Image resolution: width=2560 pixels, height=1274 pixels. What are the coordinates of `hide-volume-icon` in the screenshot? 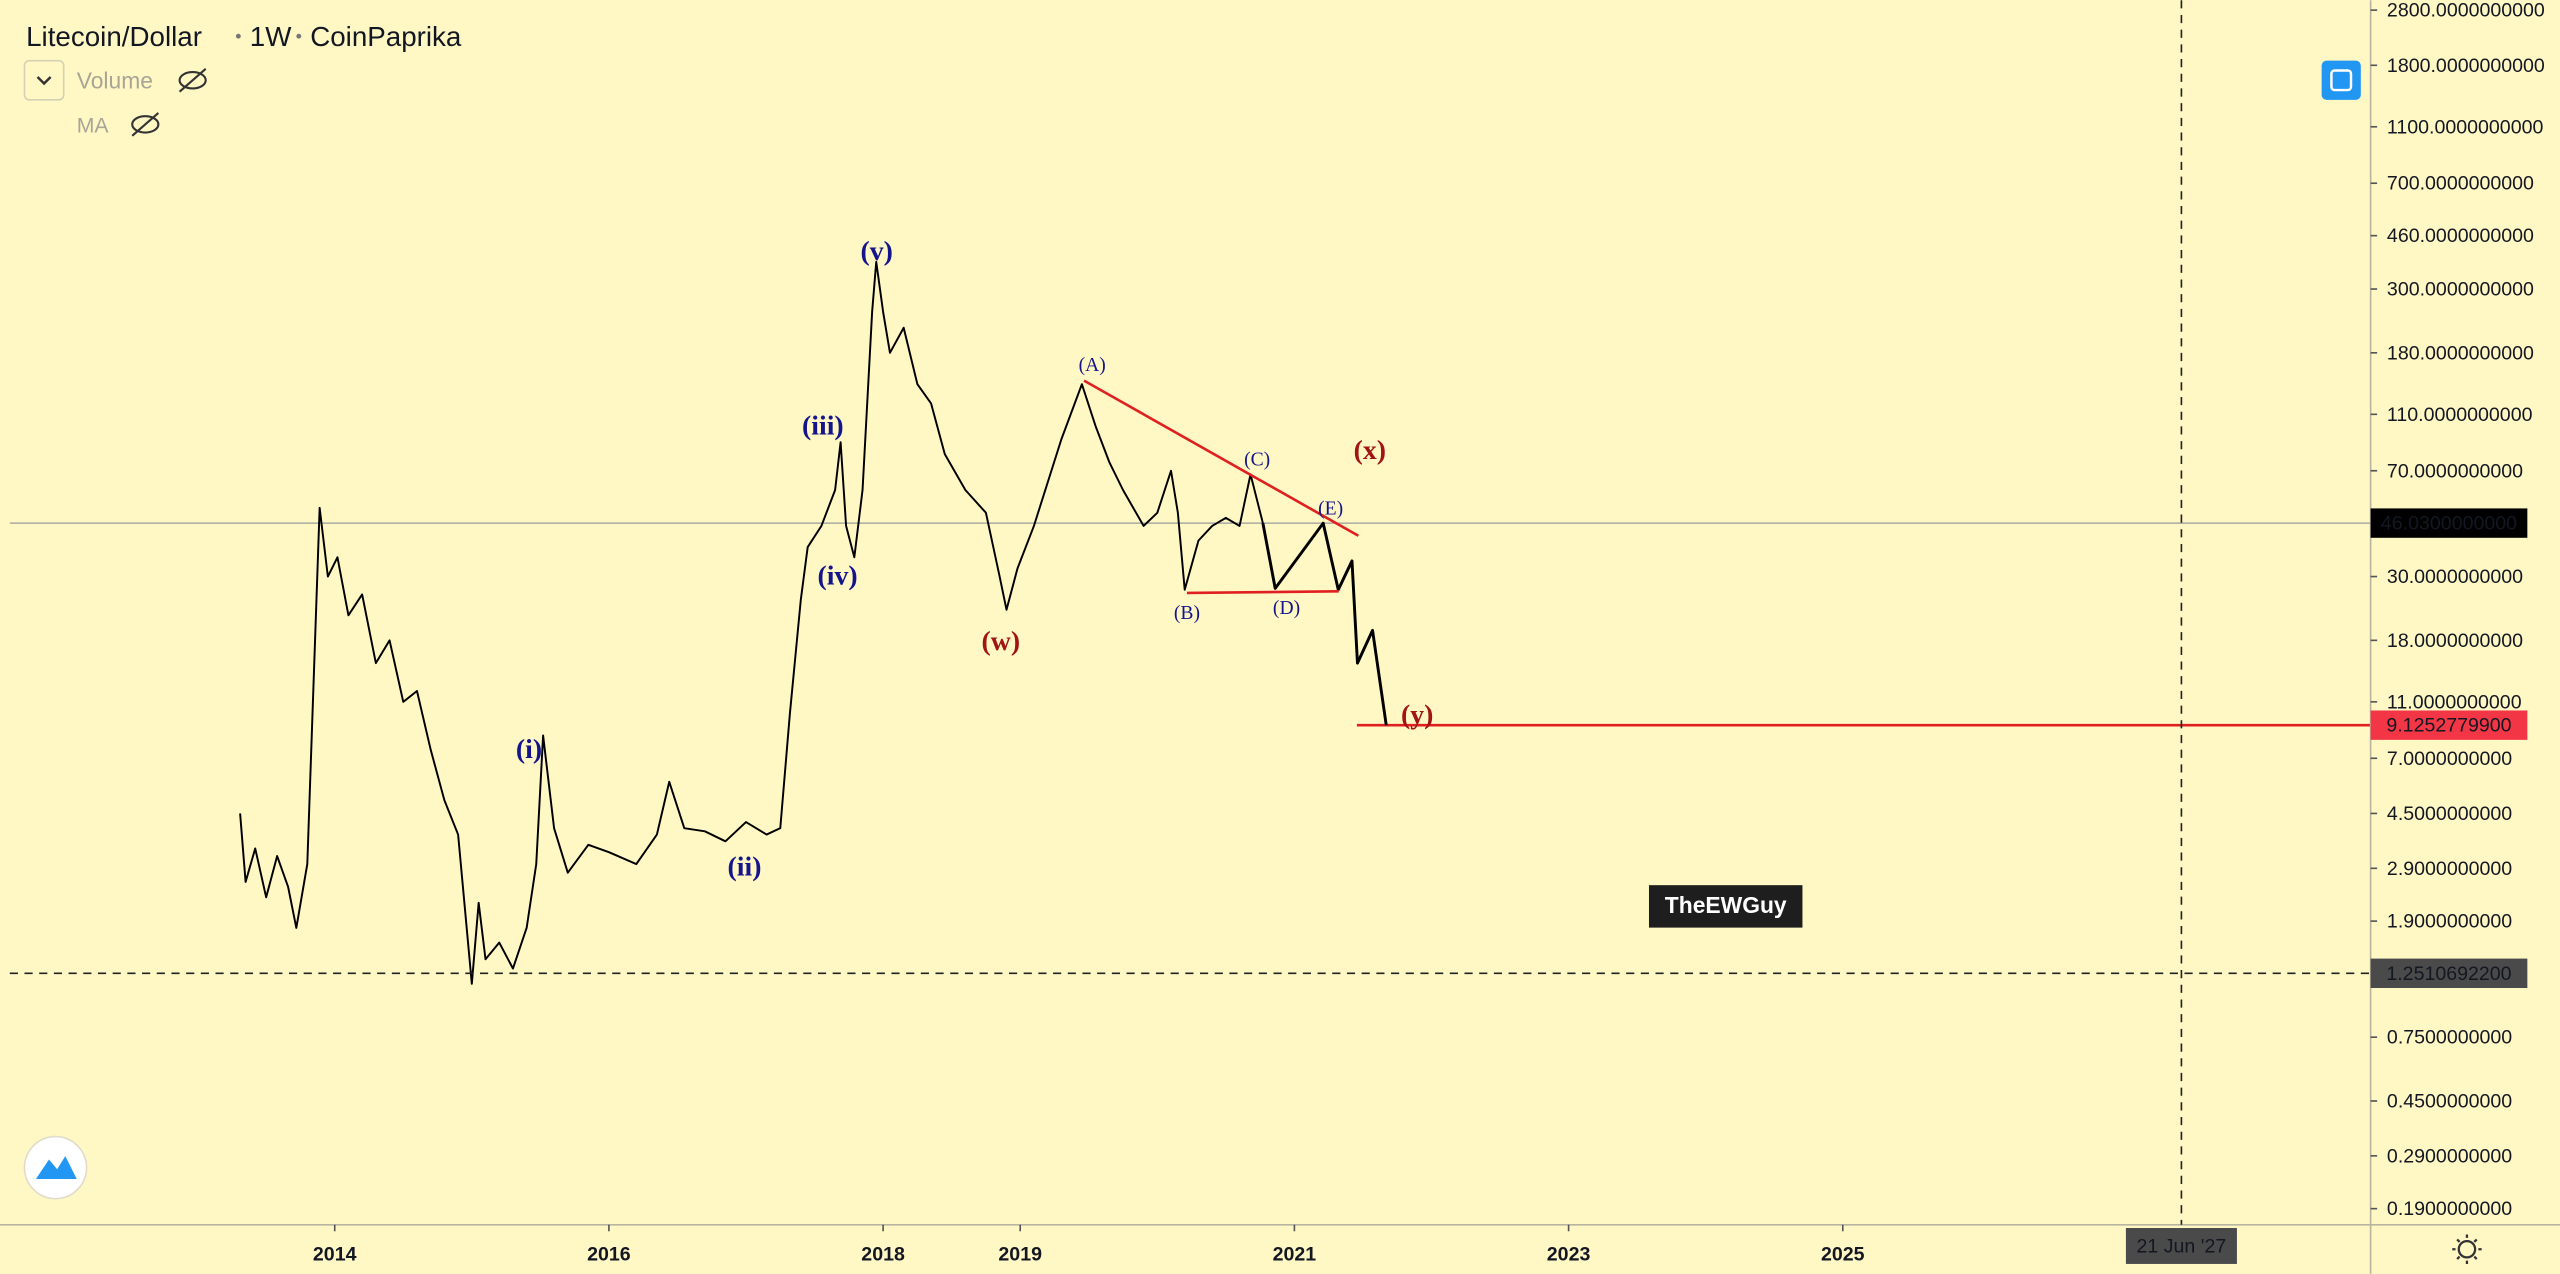 It's located at (192, 80).